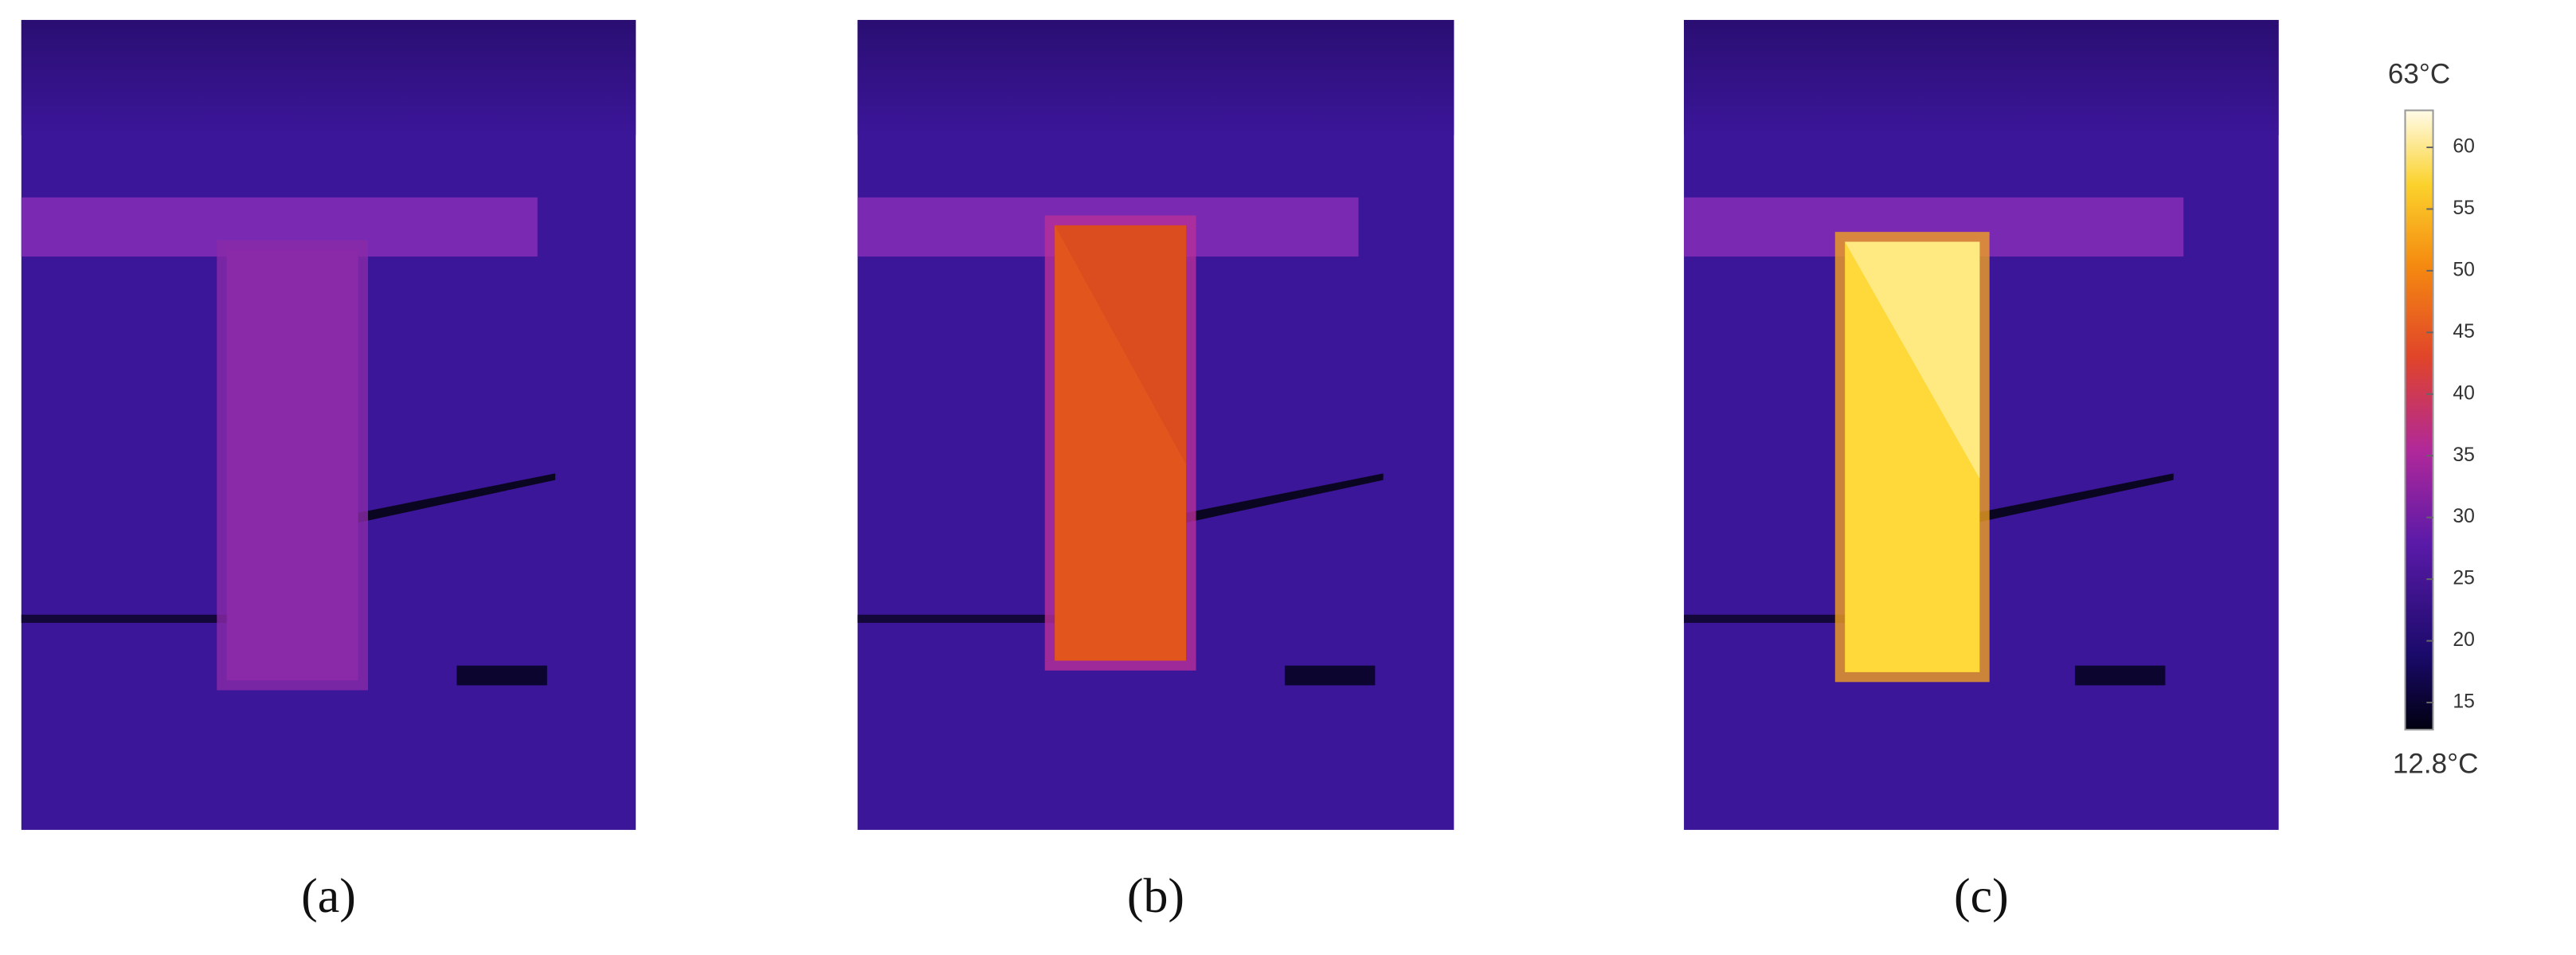  I want to click on panel-label: (c), so click(1981, 896).